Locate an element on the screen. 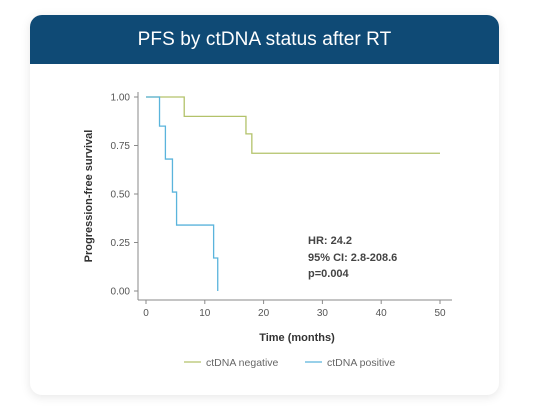 The width and height of the screenshot is (537, 416). x-tick-label: 0 is located at coordinates (146, 313).